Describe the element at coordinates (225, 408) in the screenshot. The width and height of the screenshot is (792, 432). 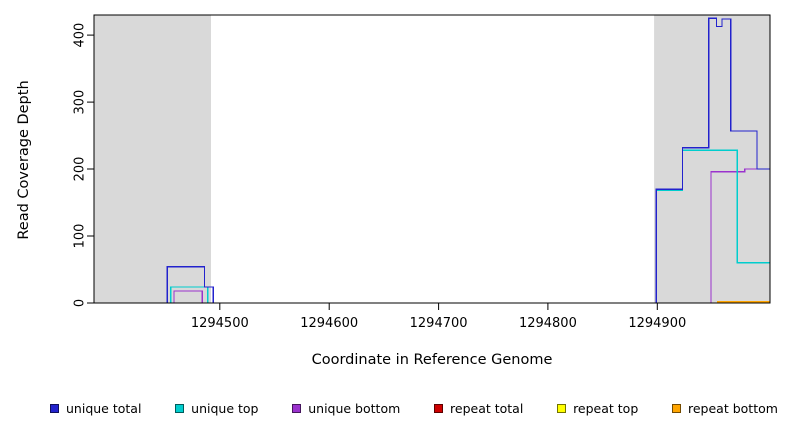
I see `legend-label-unique-top: unique top` at that location.